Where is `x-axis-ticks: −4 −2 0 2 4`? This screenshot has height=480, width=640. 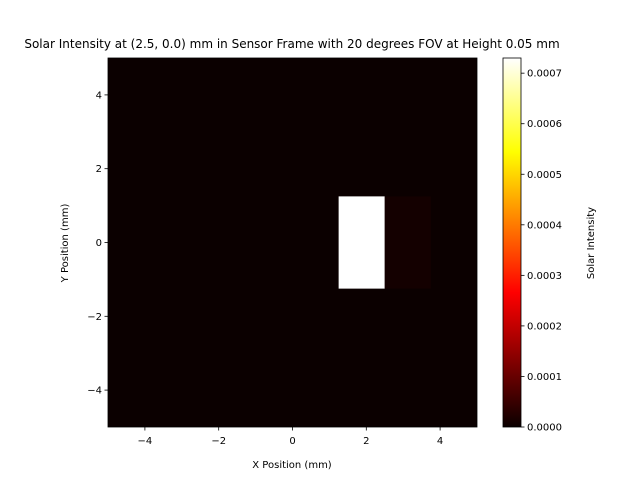 x-axis-ticks: −4 −2 0 2 4 is located at coordinates (290, 437).